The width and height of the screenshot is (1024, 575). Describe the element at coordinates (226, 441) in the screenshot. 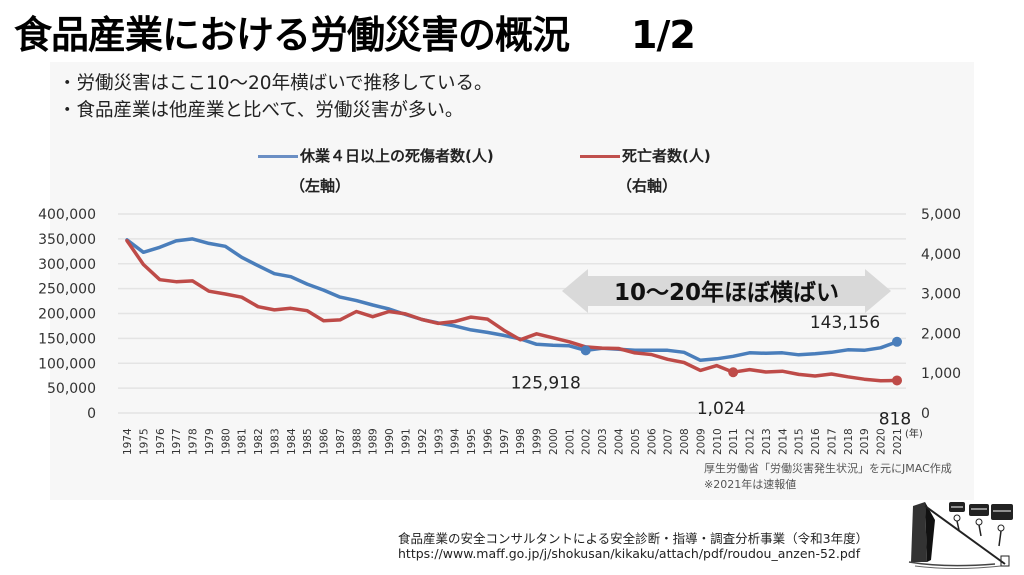

I see `x-tick-label: 1980` at that location.